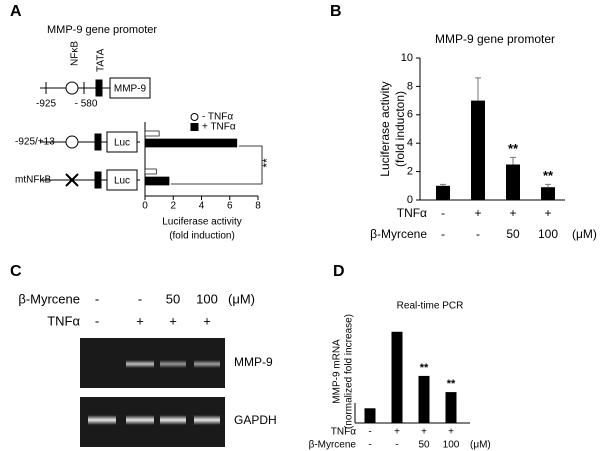 Image resolution: width=600 pixels, height=451 pixels. Describe the element at coordinates (410, 115) in the screenshot. I see `y-tick-label: 6` at that location.